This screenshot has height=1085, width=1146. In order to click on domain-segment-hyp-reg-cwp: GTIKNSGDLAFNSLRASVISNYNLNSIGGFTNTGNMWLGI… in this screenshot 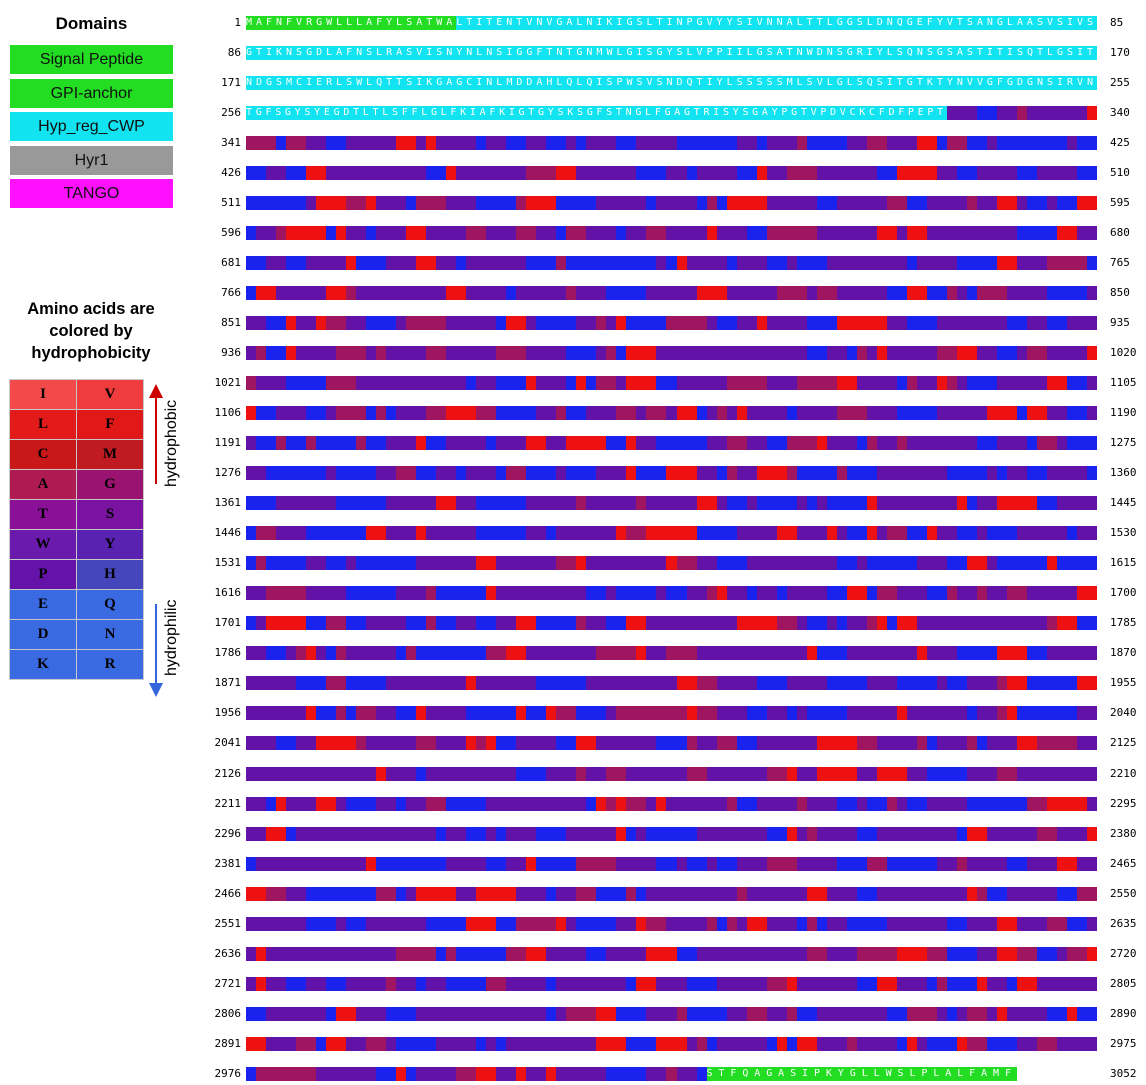, I will do `click(671, 53)`.